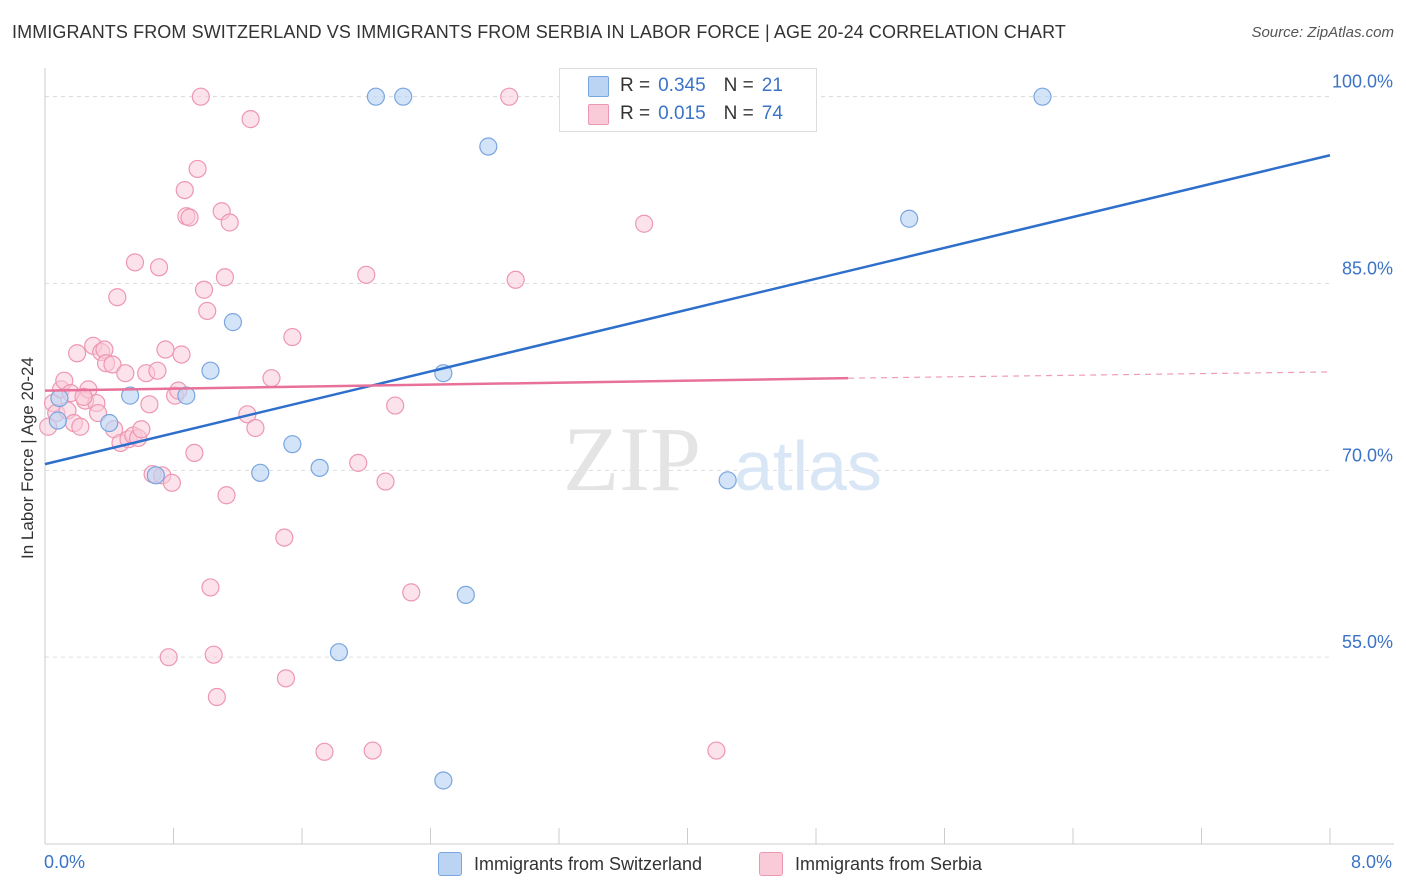 This screenshot has height=892, width=1406. What do you see at coordinates (1367, 642) in the screenshot?
I see `y-tick-label: 55.0%` at bounding box center [1367, 642].